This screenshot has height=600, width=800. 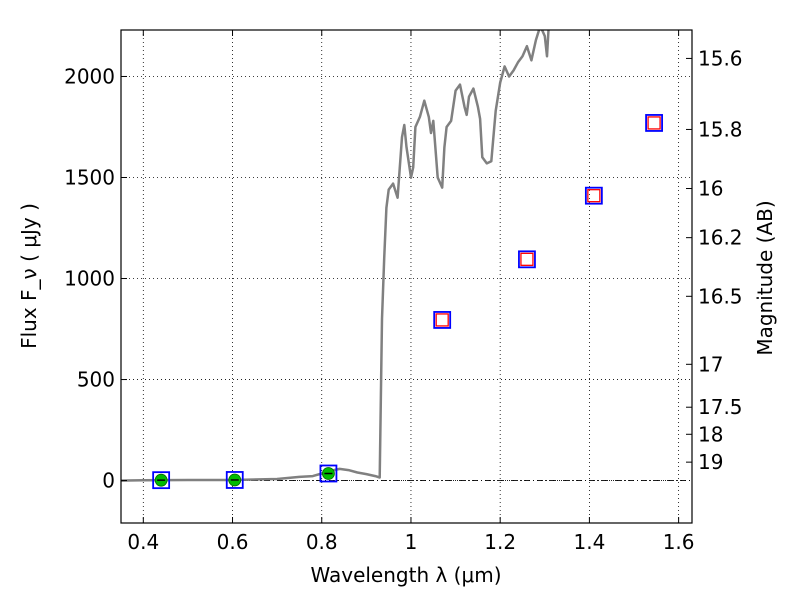 What do you see at coordinates (89, 177) in the screenshot?
I see `y-tick-label: 1500` at bounding box center [89, 177].